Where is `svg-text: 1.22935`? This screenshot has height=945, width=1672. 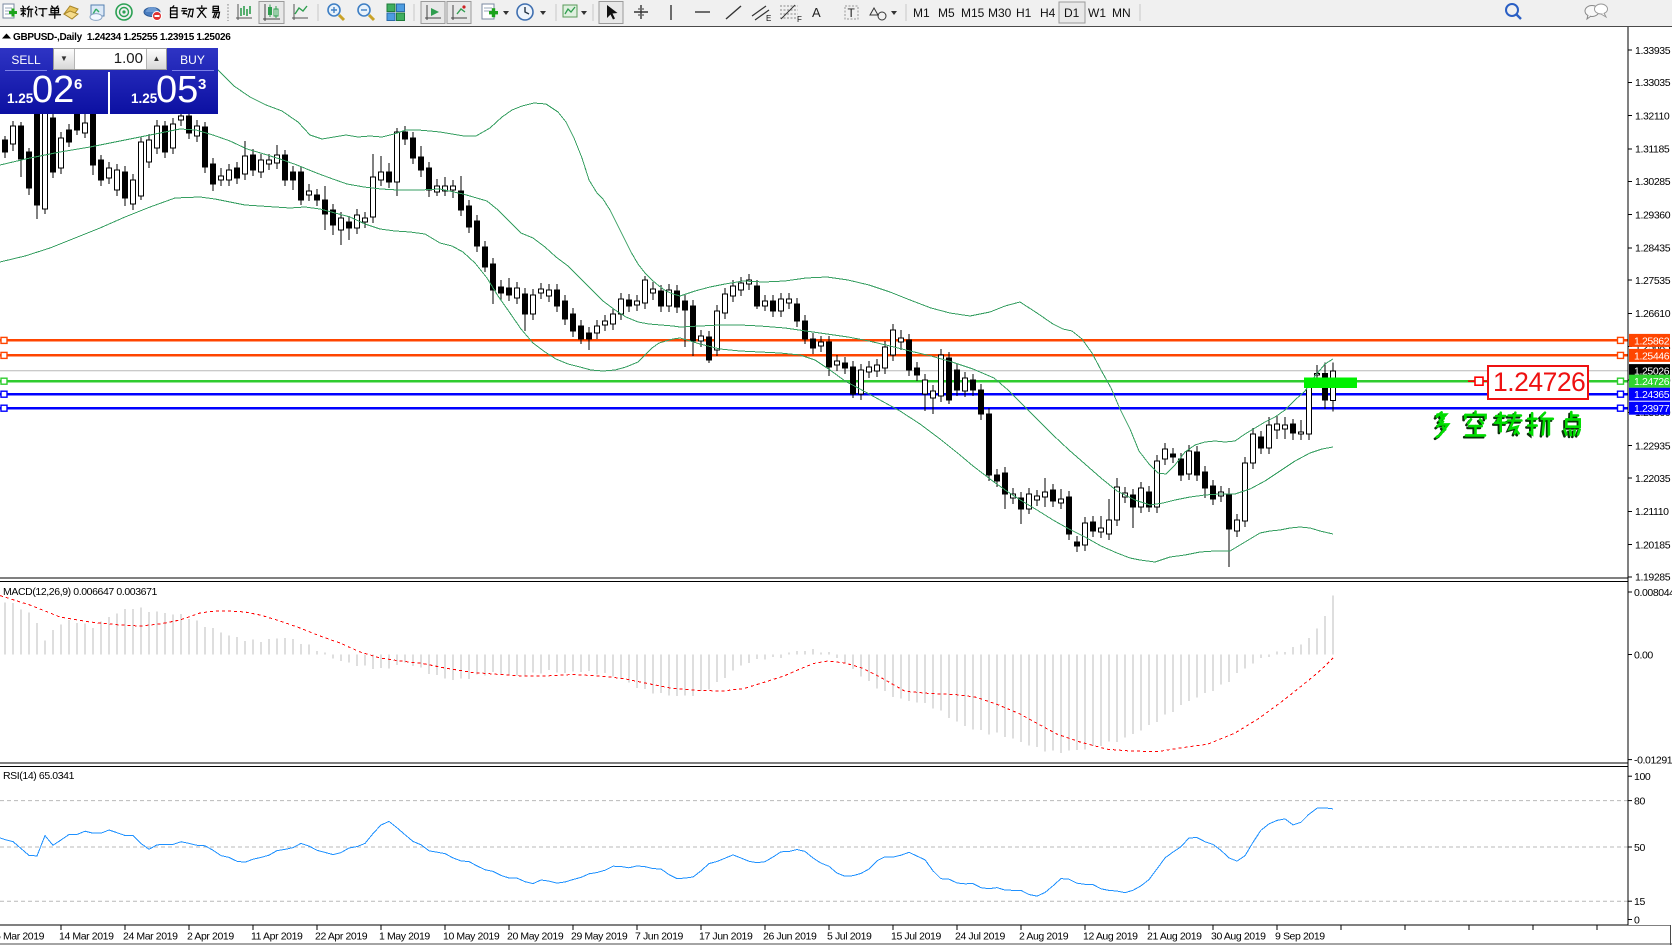 svg-text: 1.22935 is located at coordinates (1653, 446).